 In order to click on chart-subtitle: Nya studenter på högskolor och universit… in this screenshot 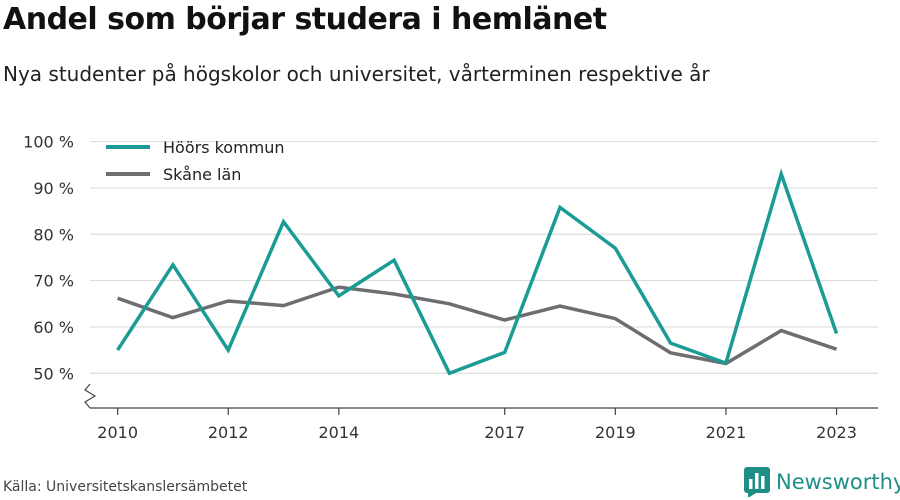, I will do `click(356, 74)`.